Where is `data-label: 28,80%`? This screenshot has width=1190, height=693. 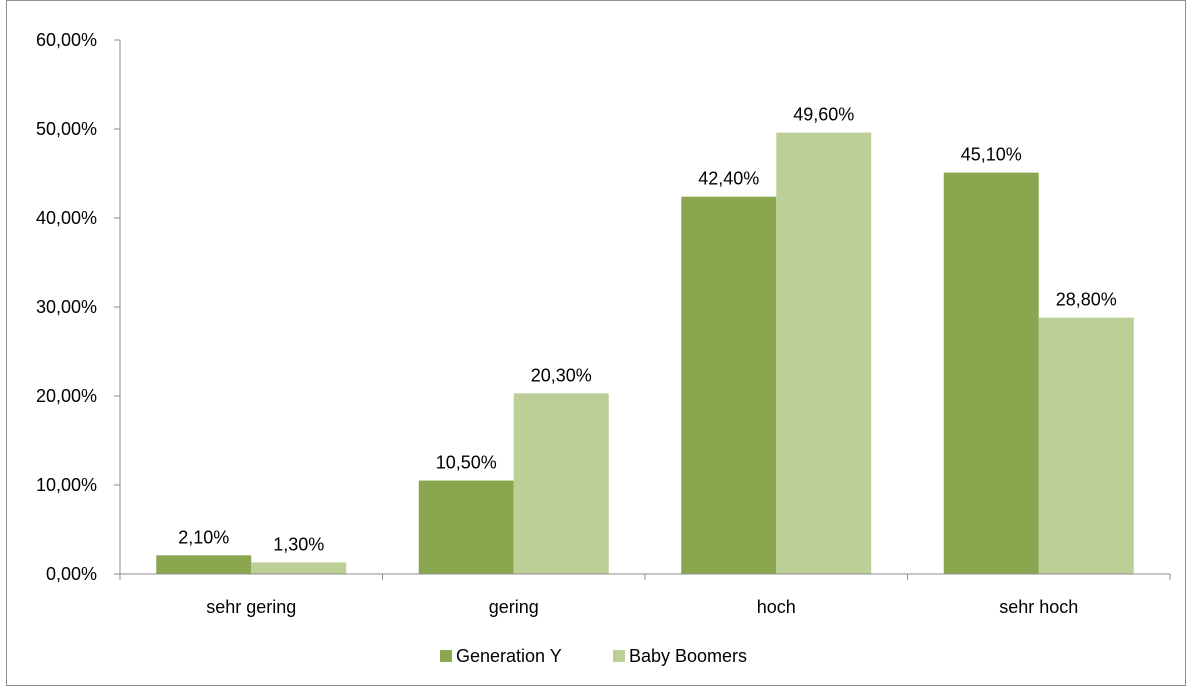 data-label: 28,80% is located at coordinates (1086, 300).